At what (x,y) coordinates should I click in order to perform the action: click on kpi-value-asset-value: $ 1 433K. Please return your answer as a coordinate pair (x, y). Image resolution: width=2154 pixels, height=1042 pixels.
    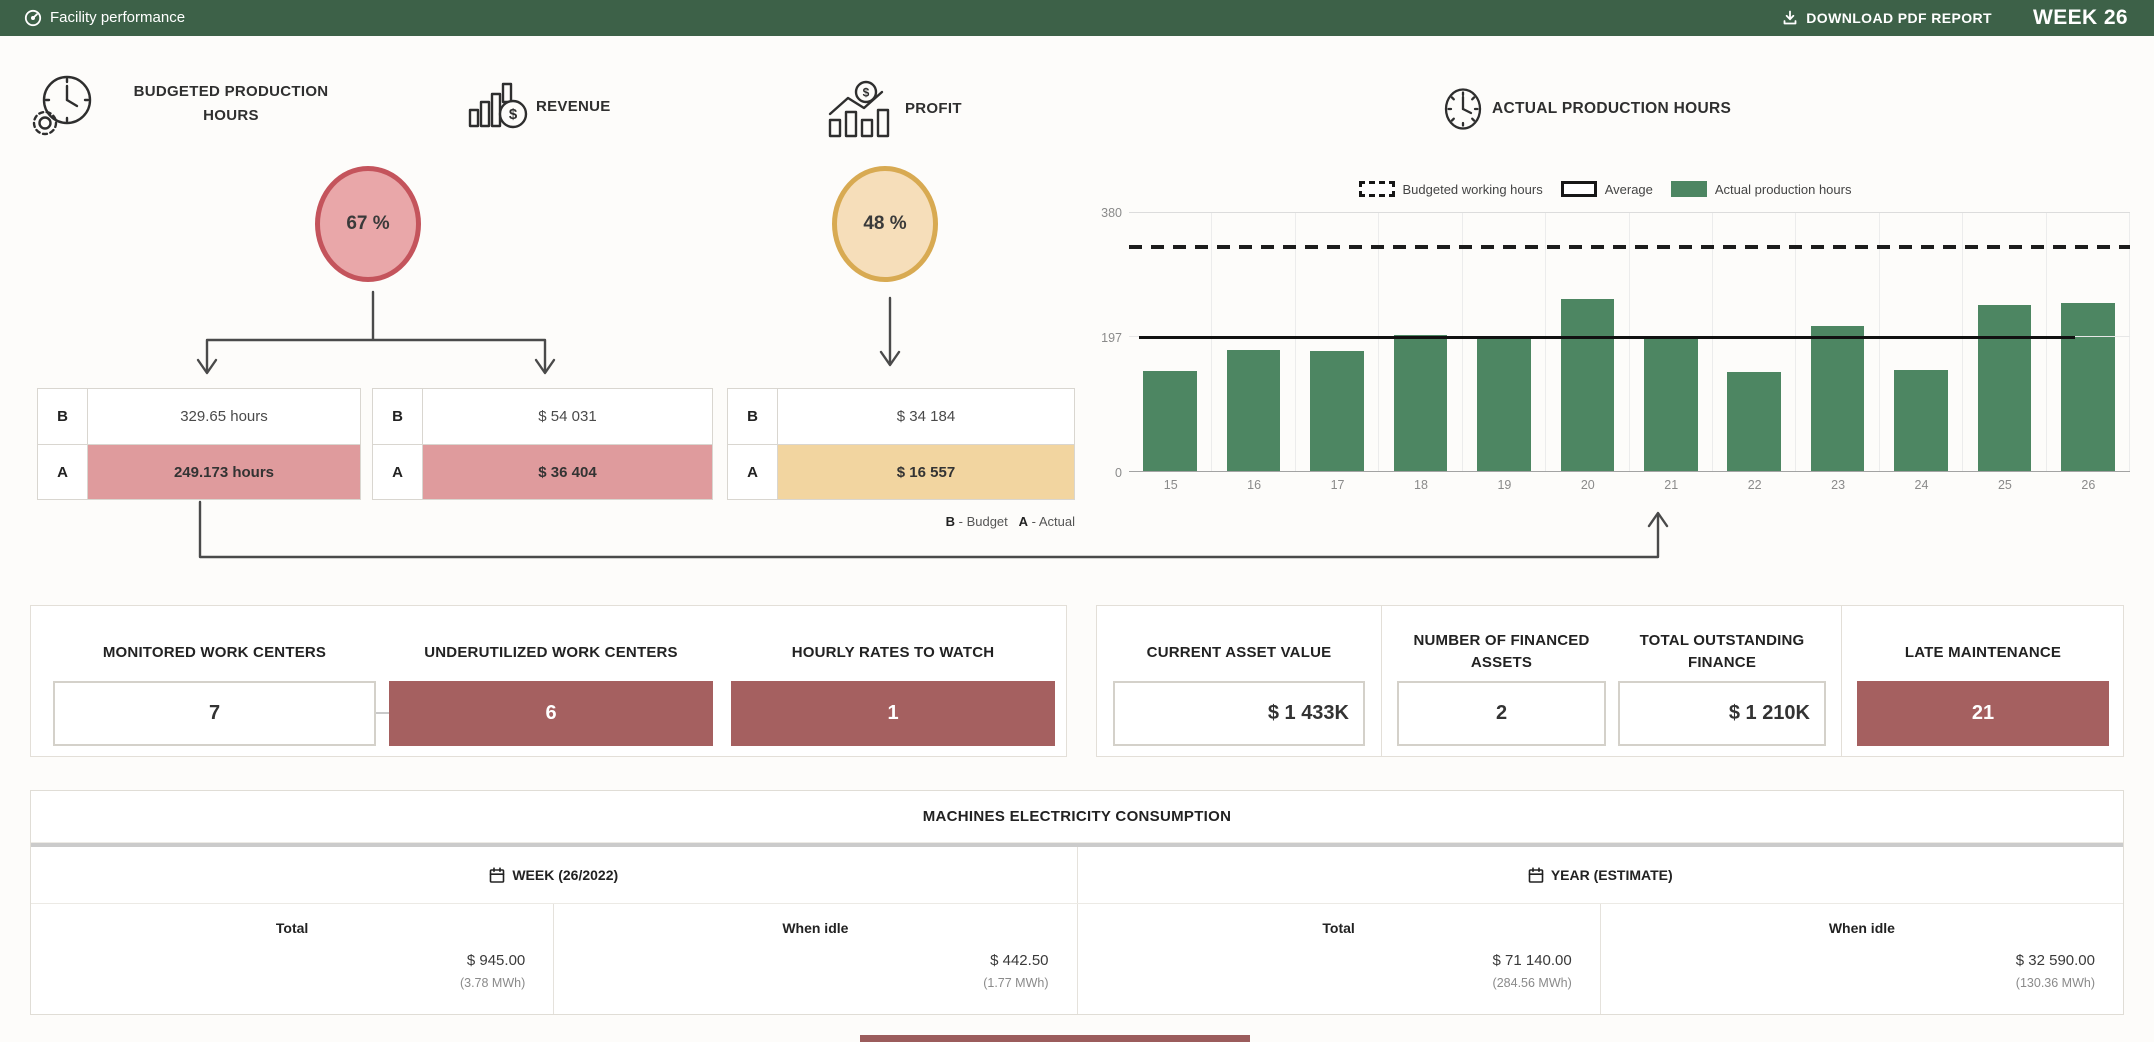
    Looking at the image, I should click on (1239, 713).